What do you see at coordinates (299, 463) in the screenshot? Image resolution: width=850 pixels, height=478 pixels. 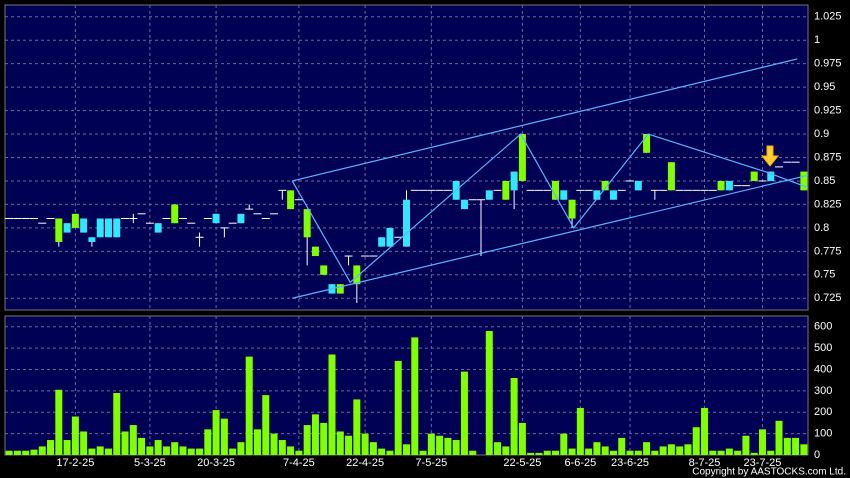 I see `x-tick-label: 7-4-25` at bounding box center [299, 463].